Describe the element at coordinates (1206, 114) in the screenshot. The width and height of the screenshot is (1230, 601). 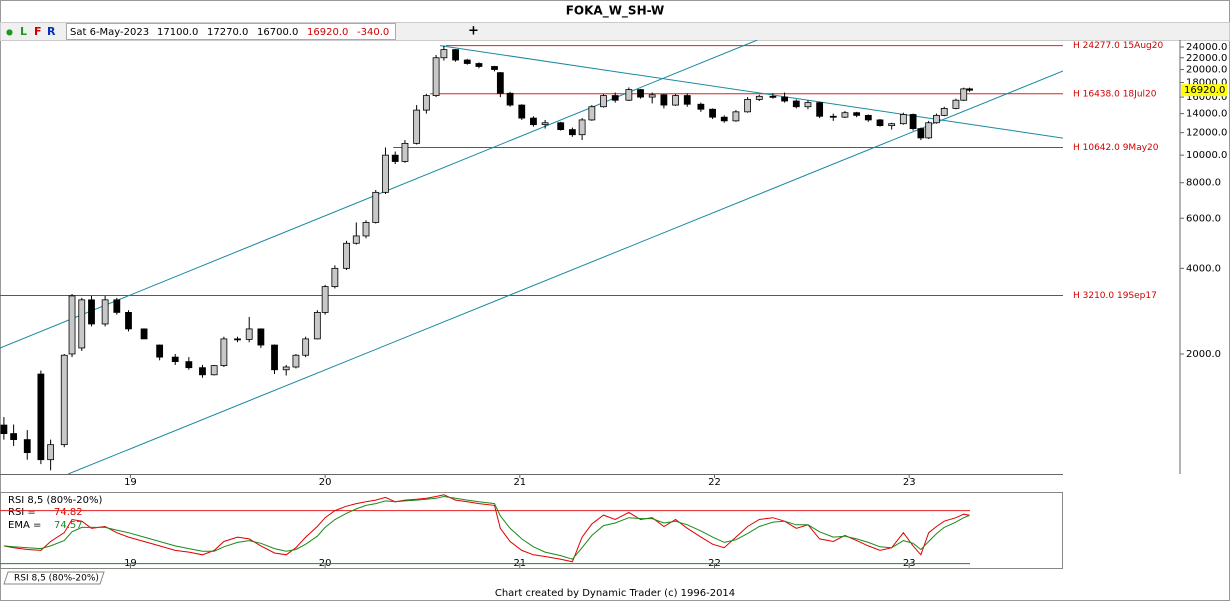
I see `y-tick-label: 14000.0` at that location.